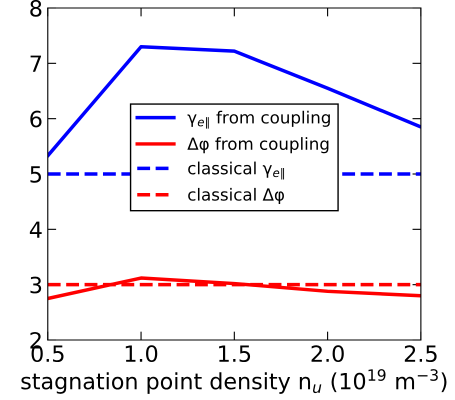 The width and height of the screenshot is (455, 400). Describe the element at coordinates (36, 230) in the screenshot. I see `y-tick-label: 4` at that location.